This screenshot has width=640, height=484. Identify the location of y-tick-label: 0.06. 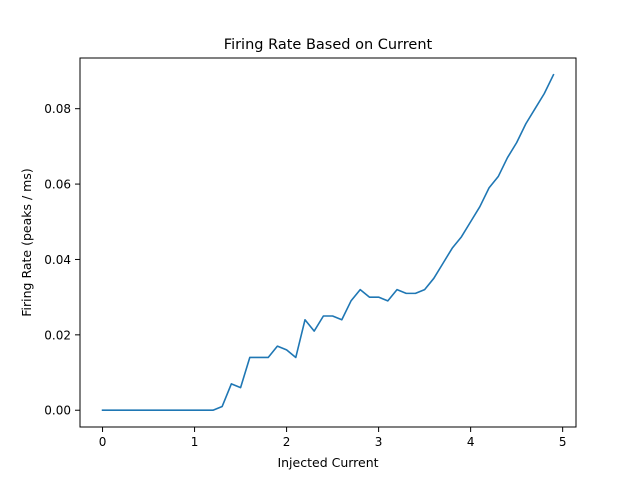
(57, 185).